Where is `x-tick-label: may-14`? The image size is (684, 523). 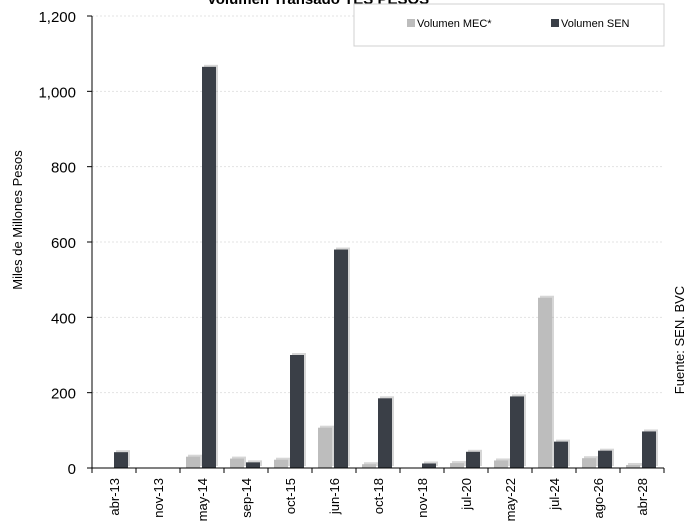
x-tick-label: may-14 is located at coordinates (202, 499).